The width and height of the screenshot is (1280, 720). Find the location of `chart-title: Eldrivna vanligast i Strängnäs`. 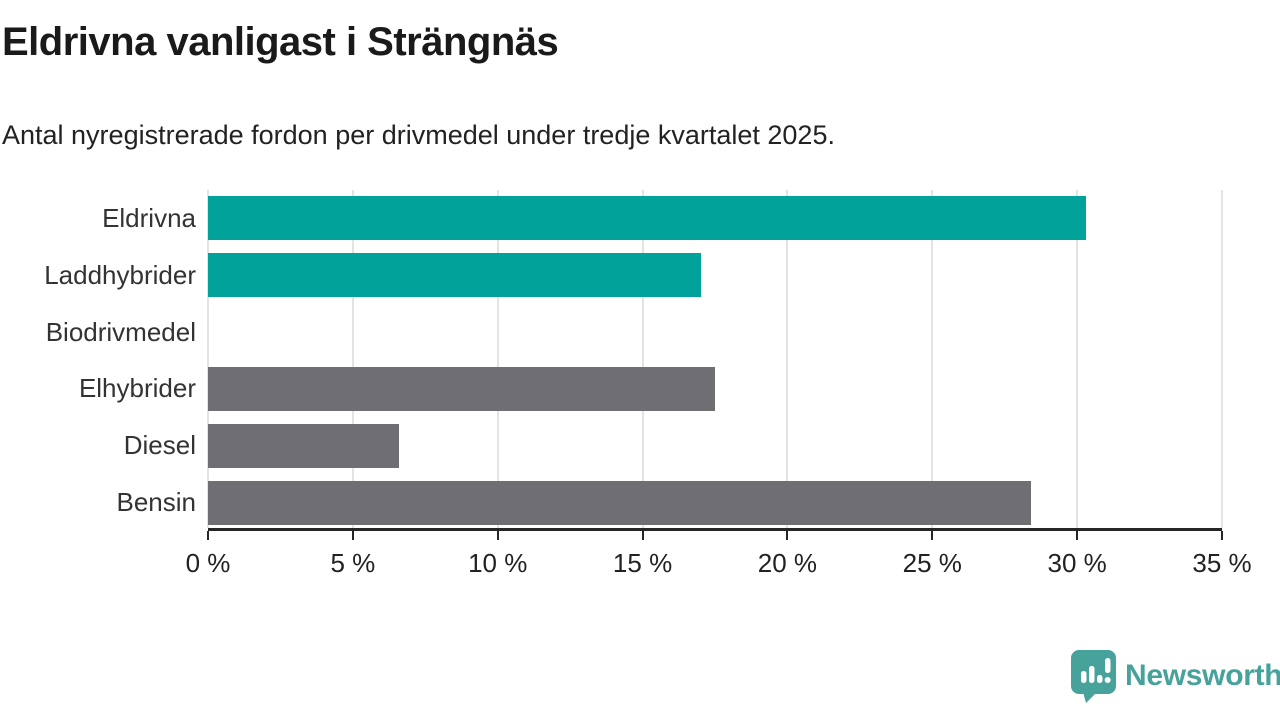

chart-title: Eldrivna vanligast i Strängnäs is located at coordinates (280, 42).